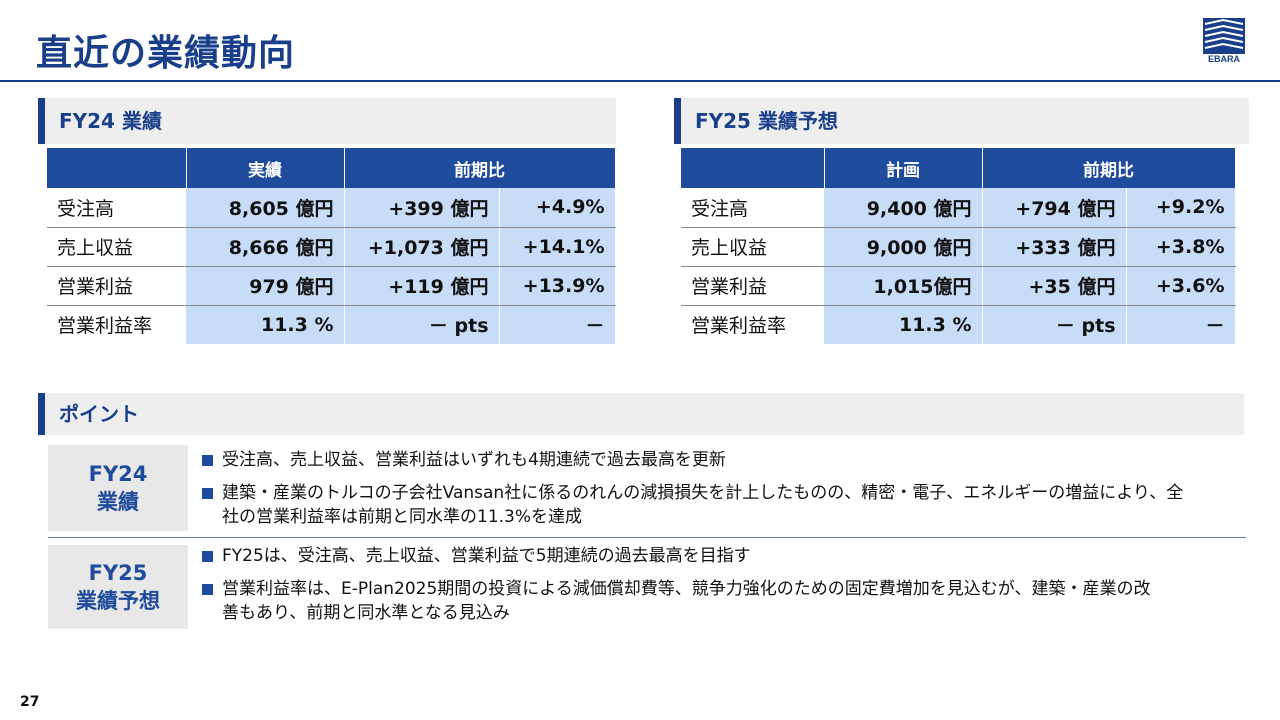  I want to click on row-diff: +119 億円, so click(422, 286).